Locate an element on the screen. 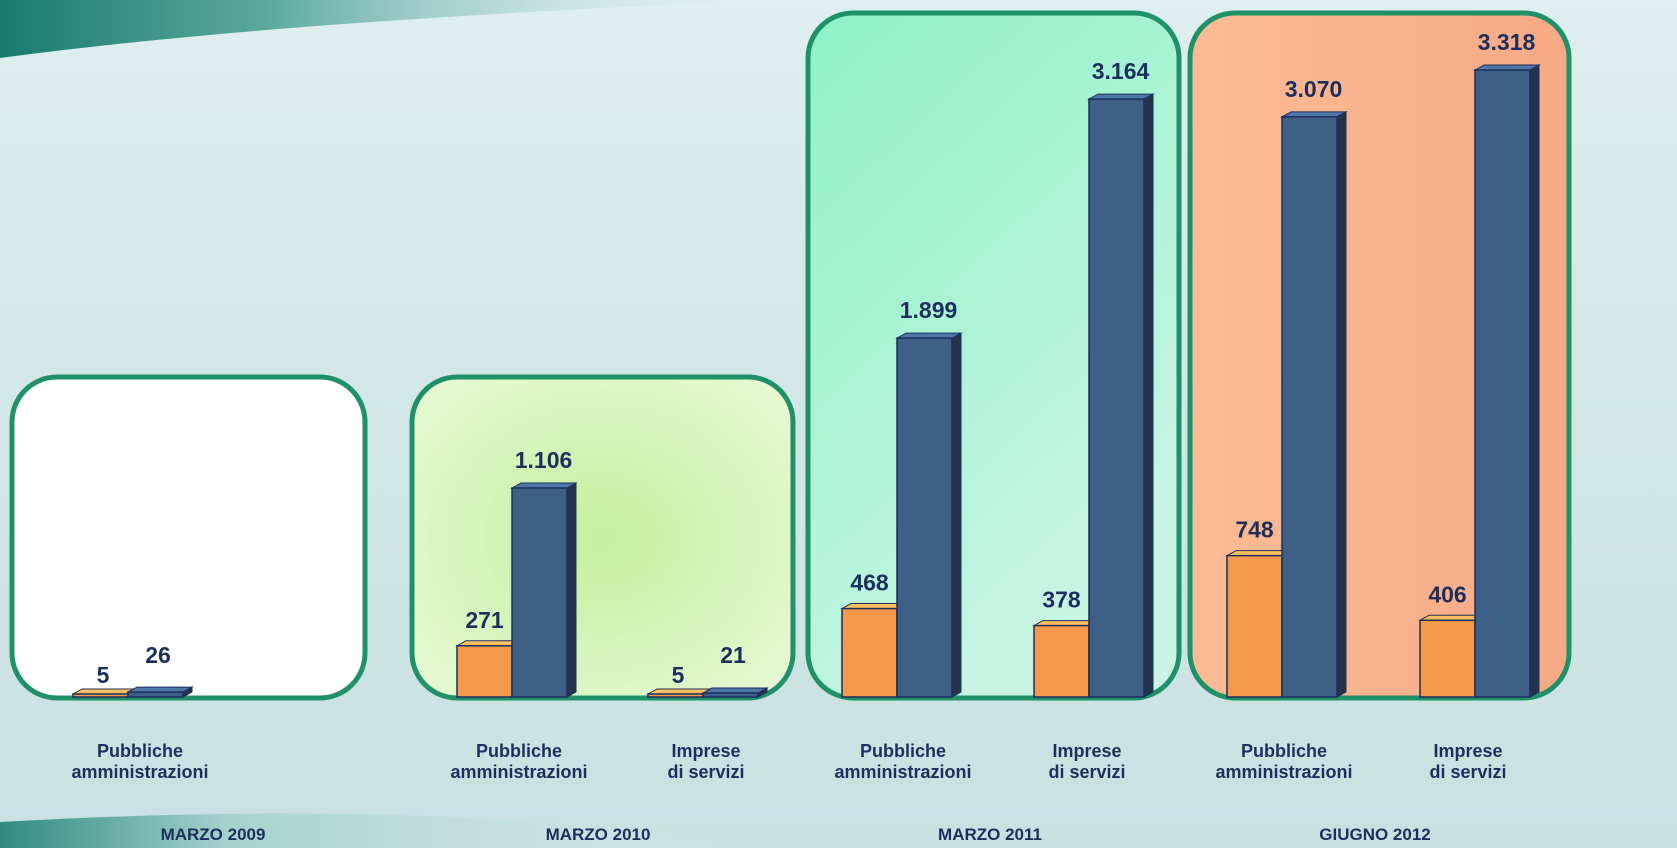  top-swoosh is located at coordinates (380, 29).